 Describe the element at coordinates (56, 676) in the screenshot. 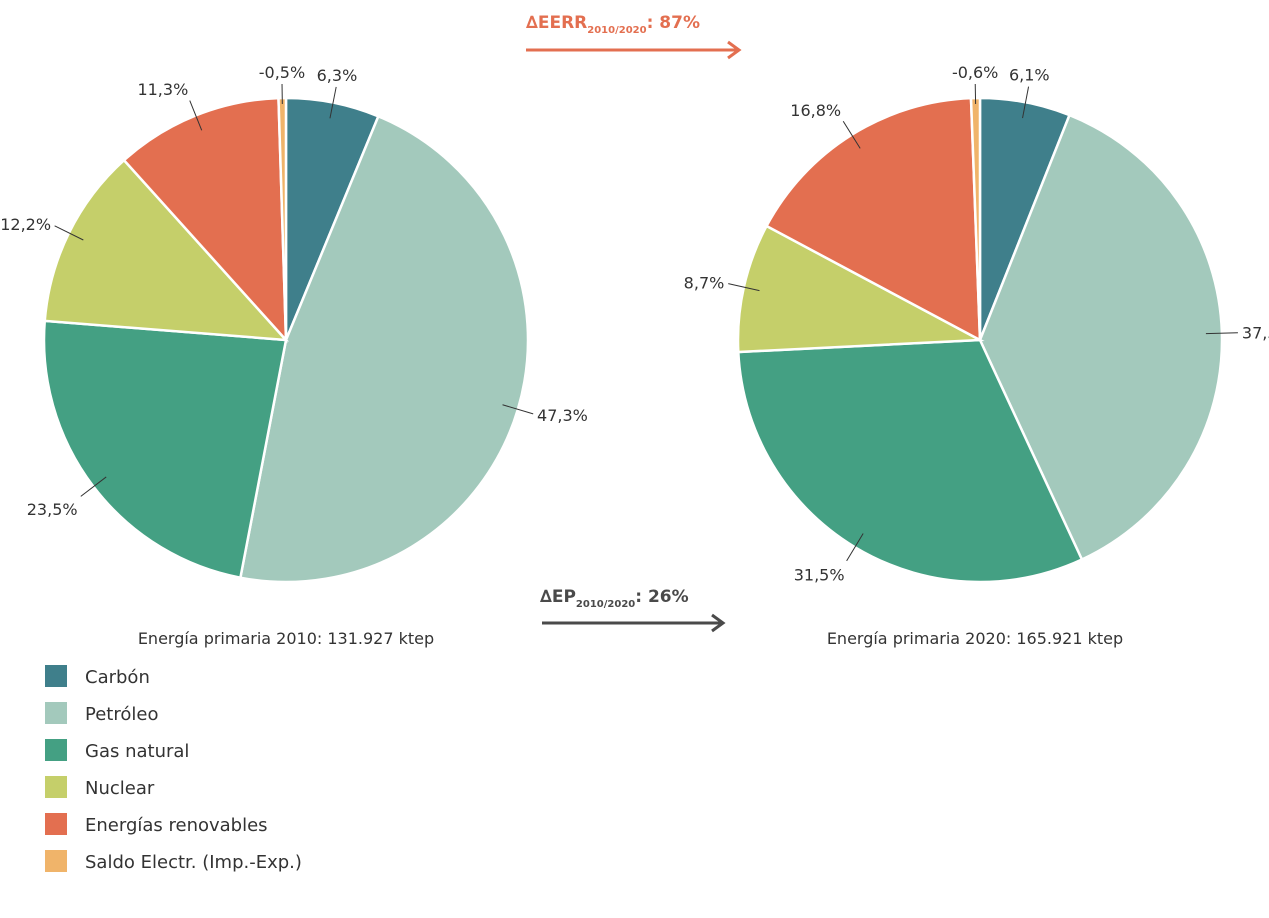

I see `legend-swatch-carbon` at that location.